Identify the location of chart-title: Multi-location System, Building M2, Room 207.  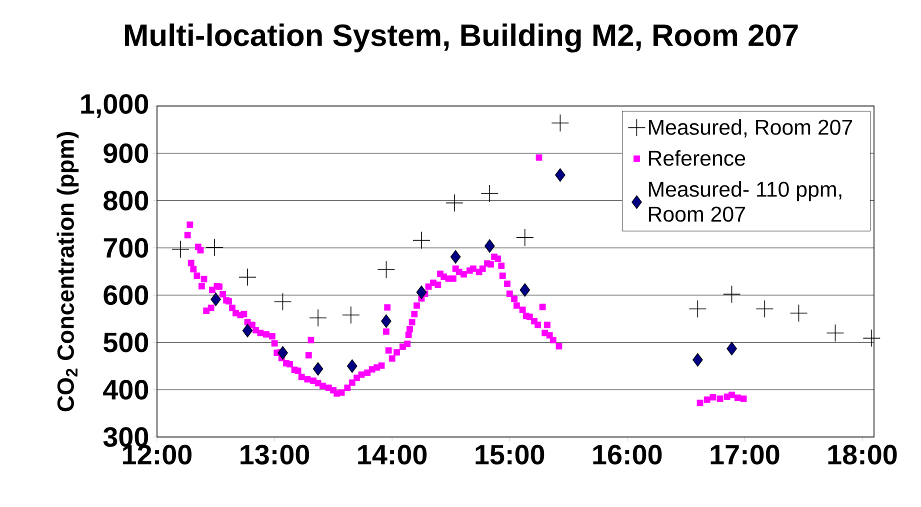
(461, 38).